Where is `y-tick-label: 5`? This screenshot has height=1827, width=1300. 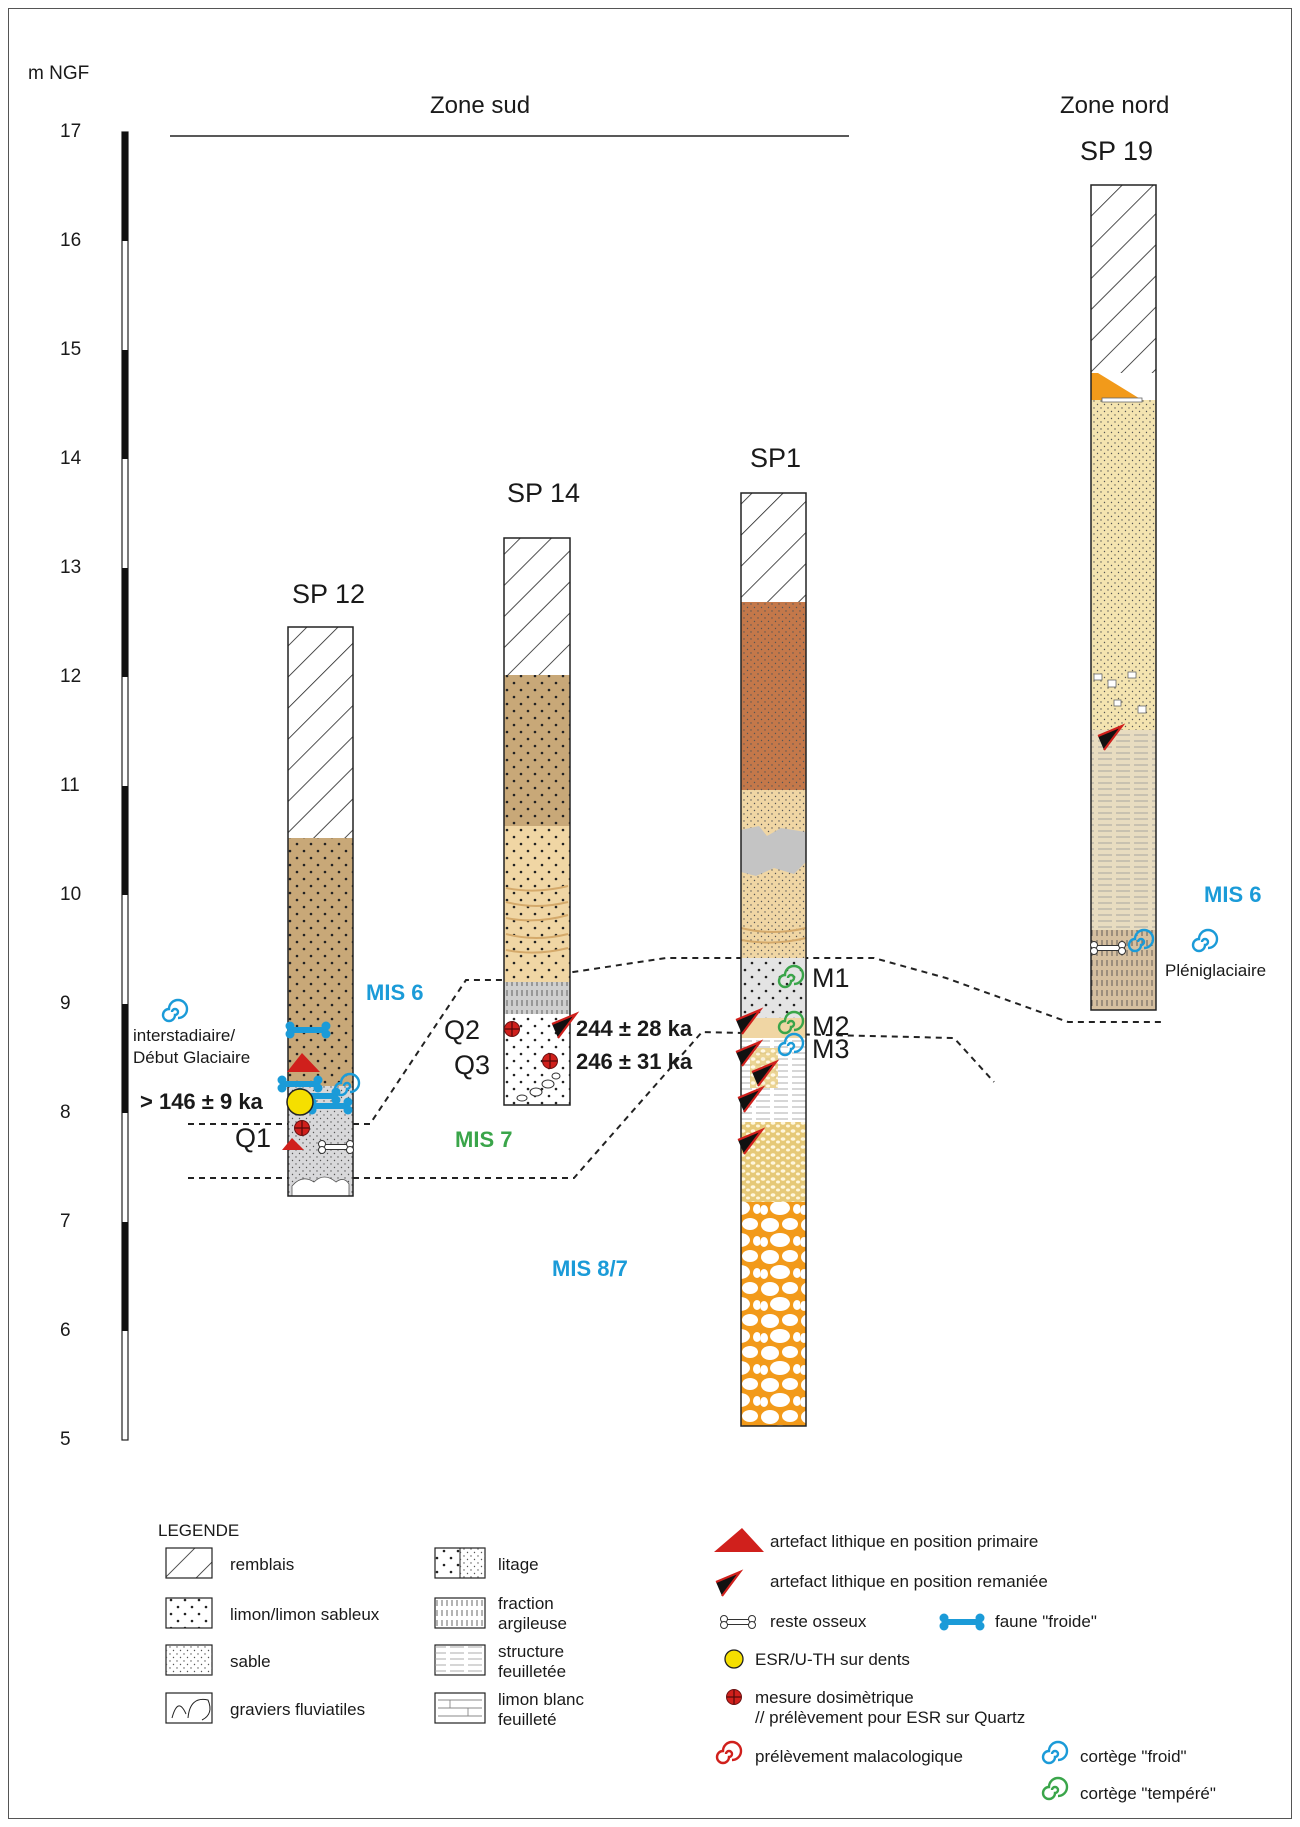
y-tick-label: 5 is located at coordinates (65, 1439).